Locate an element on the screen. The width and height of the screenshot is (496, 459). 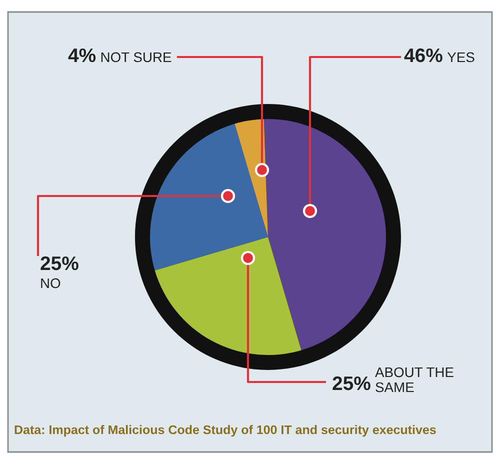
slice-label: NOT SURE is located at coordinates (136, 57).